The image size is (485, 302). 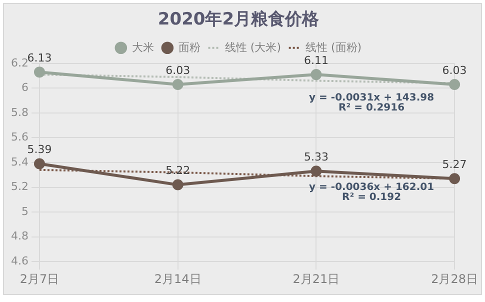 What do you see at coordinates (19, 261) in the screenshot?
I see `y-tick-label: 4.6` at bounding box center [19, 261].